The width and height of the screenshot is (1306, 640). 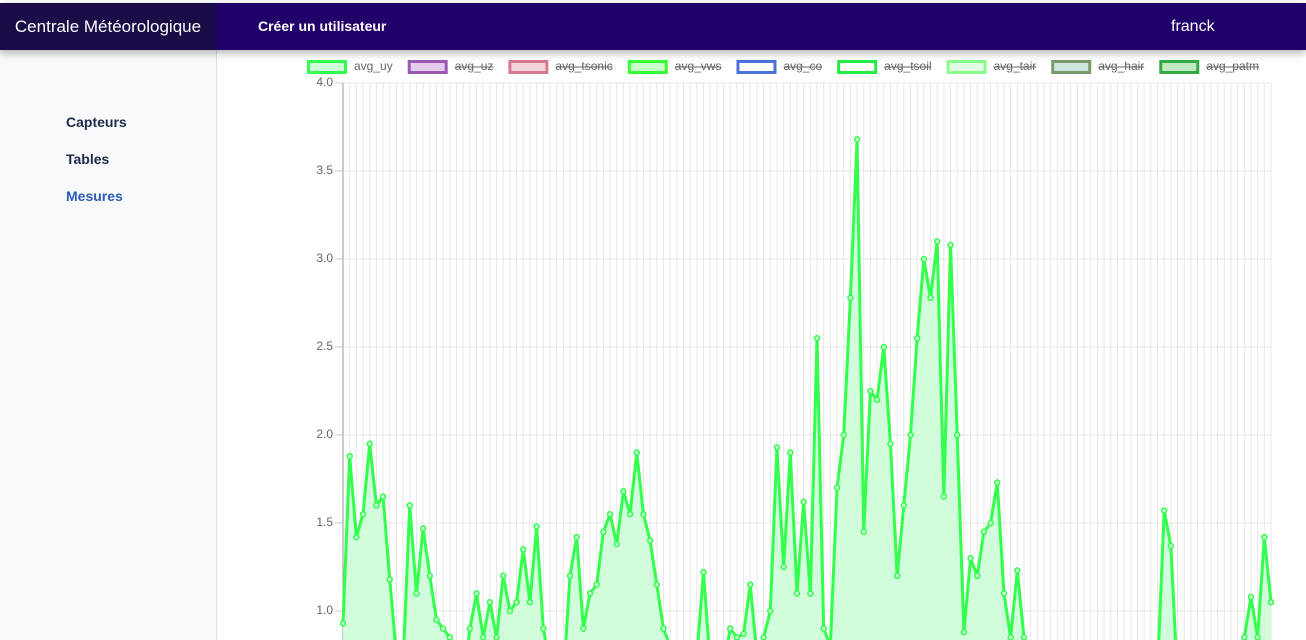 What do you see at coordinates (324, 346) in the screenshot?
I see `y-tick-label: 2.5` at bounding box center [324, 346].